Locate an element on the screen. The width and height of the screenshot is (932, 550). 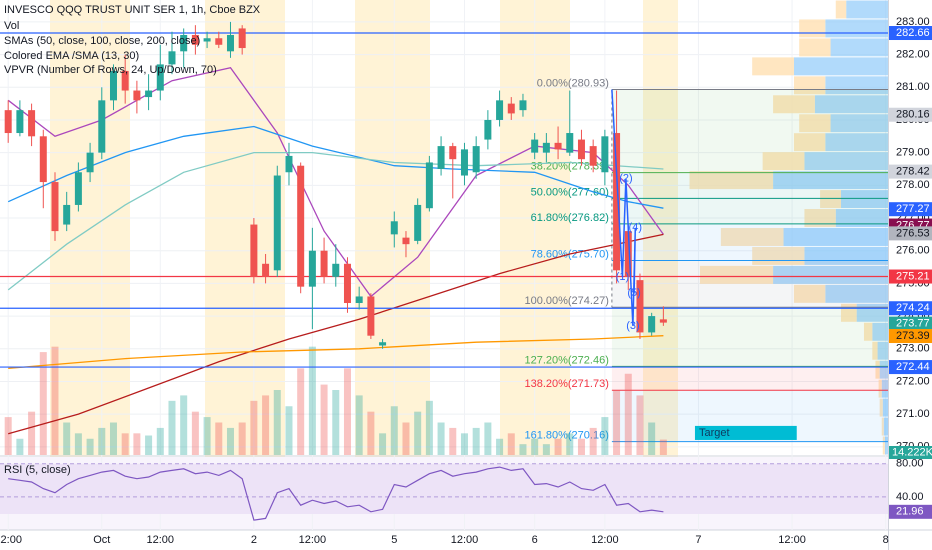
indicator-label: SMAs (50, close, 100, close, 200, close) is located at coordinates (102, 41).